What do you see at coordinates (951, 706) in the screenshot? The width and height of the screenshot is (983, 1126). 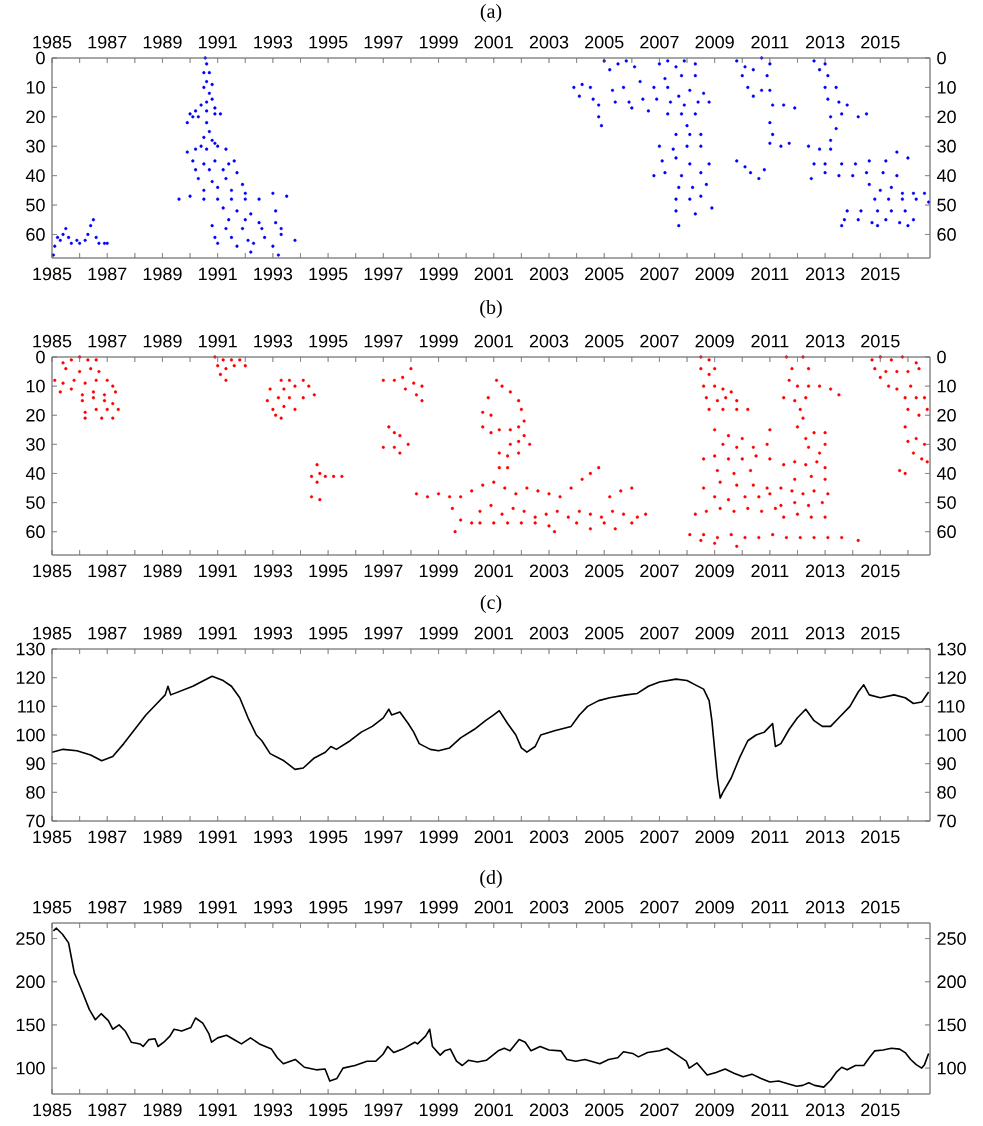 I see `y2-tick-label: 110` at bounding box center [951, 706].